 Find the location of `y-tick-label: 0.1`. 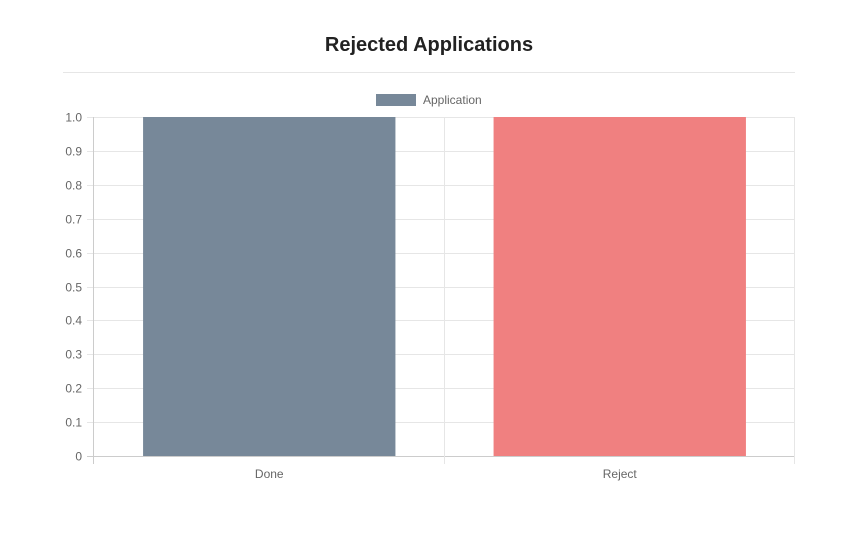

y-tick-label: 0.1 is located at coordinates (73, 423).